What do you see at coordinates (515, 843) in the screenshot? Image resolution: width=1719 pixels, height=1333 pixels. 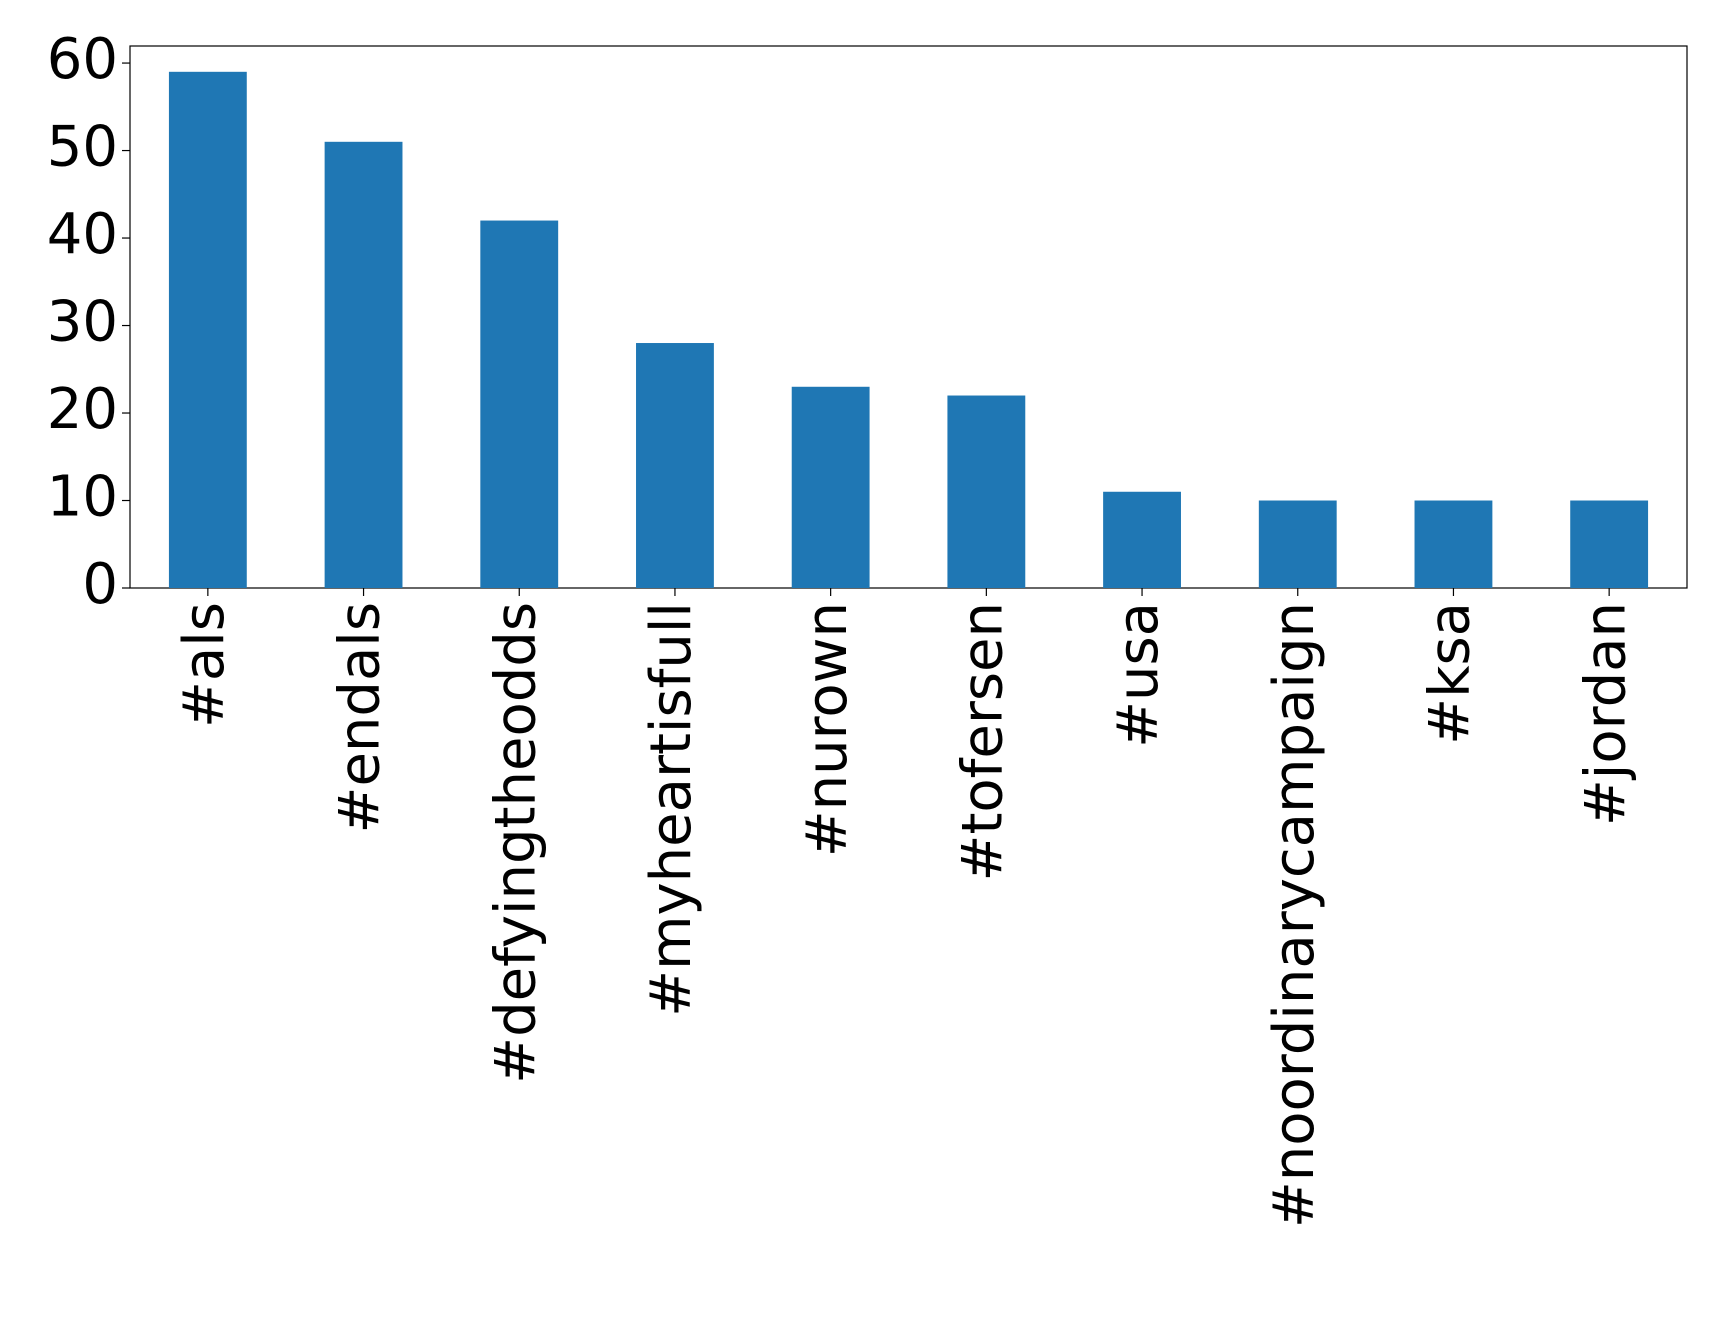 I see `x-tick-label: #defyingtheodds` at bounding box center [515, 843].